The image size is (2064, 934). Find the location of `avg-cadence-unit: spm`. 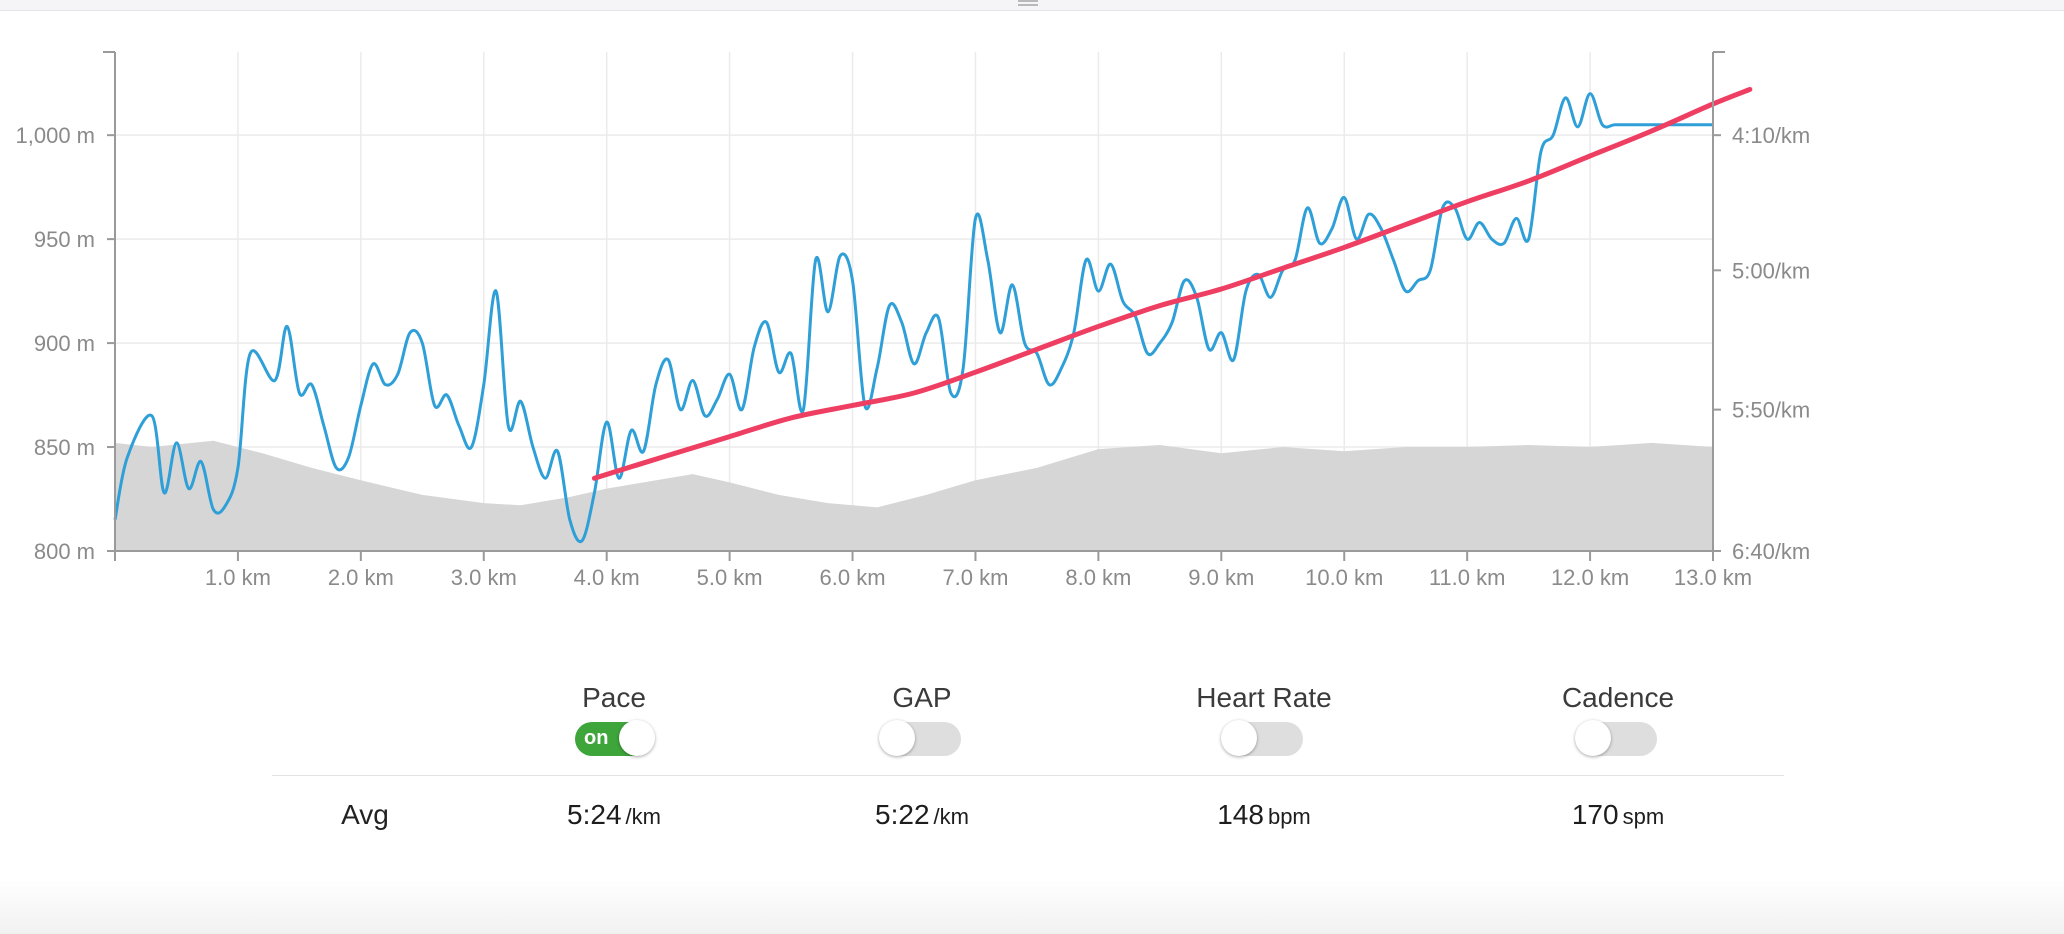

avg-cadence-unit: spm is located at coordinates (1643, 816).